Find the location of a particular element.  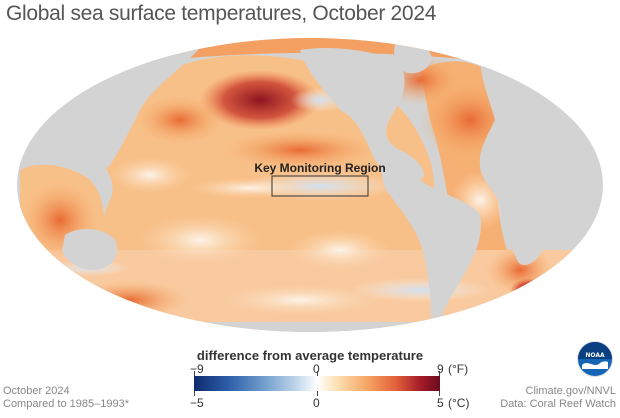

legend-colorbar is located at coordinates (317, 383).